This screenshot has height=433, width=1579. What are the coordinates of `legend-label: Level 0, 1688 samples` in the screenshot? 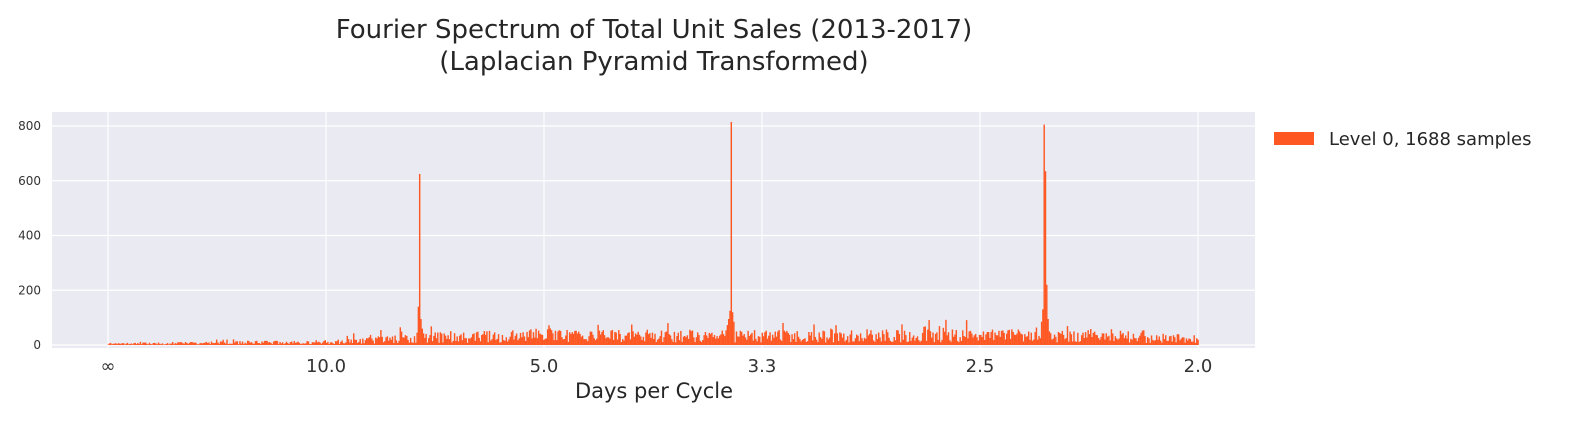 It's located at (1430, 139).